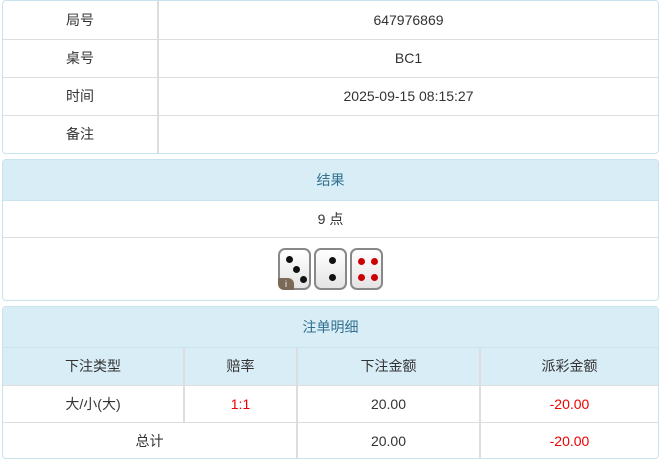 This screenshot has height=459, width=661. I want to click on total-label: 总计, so click(150, 440).